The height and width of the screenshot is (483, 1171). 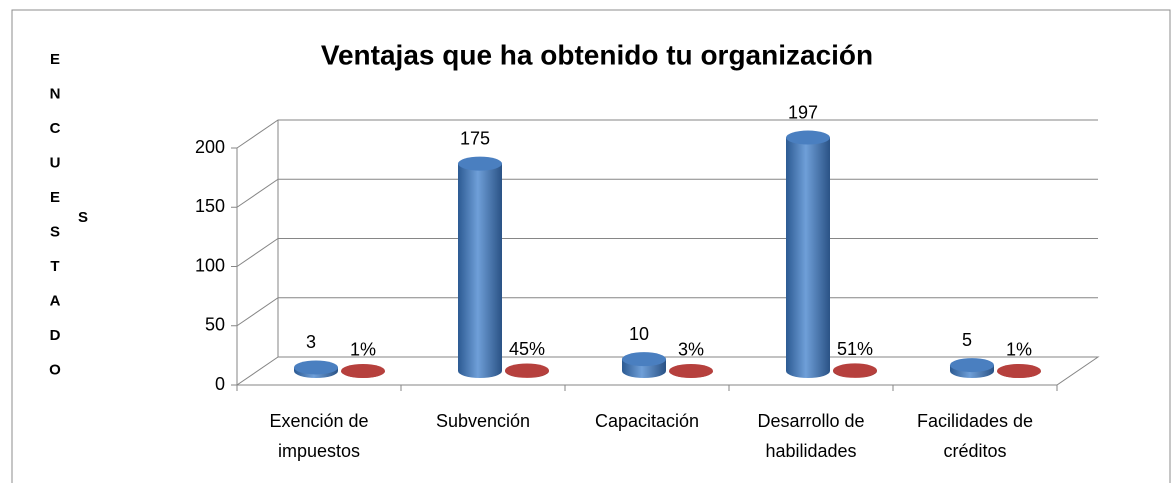 What do you see at coordinates (639, 334) in the screenshot?
I see `data-label: 10` at bounding box center [639, 334].